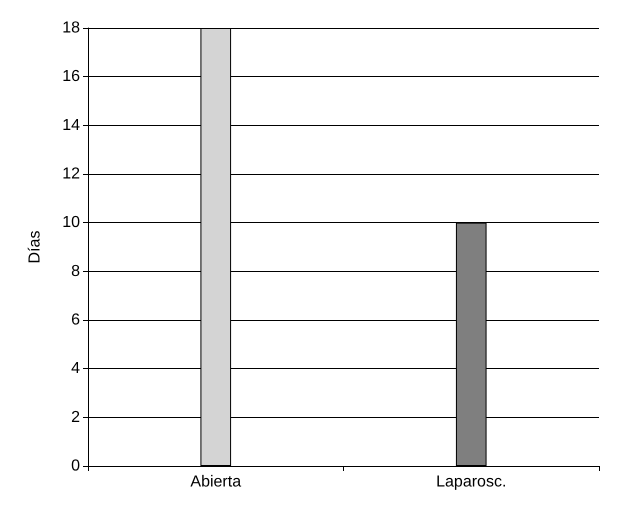 Image resolution: width=627 pixels, height=514 pixels. I want to click on y-tick-label: 12, so click(71, 174).